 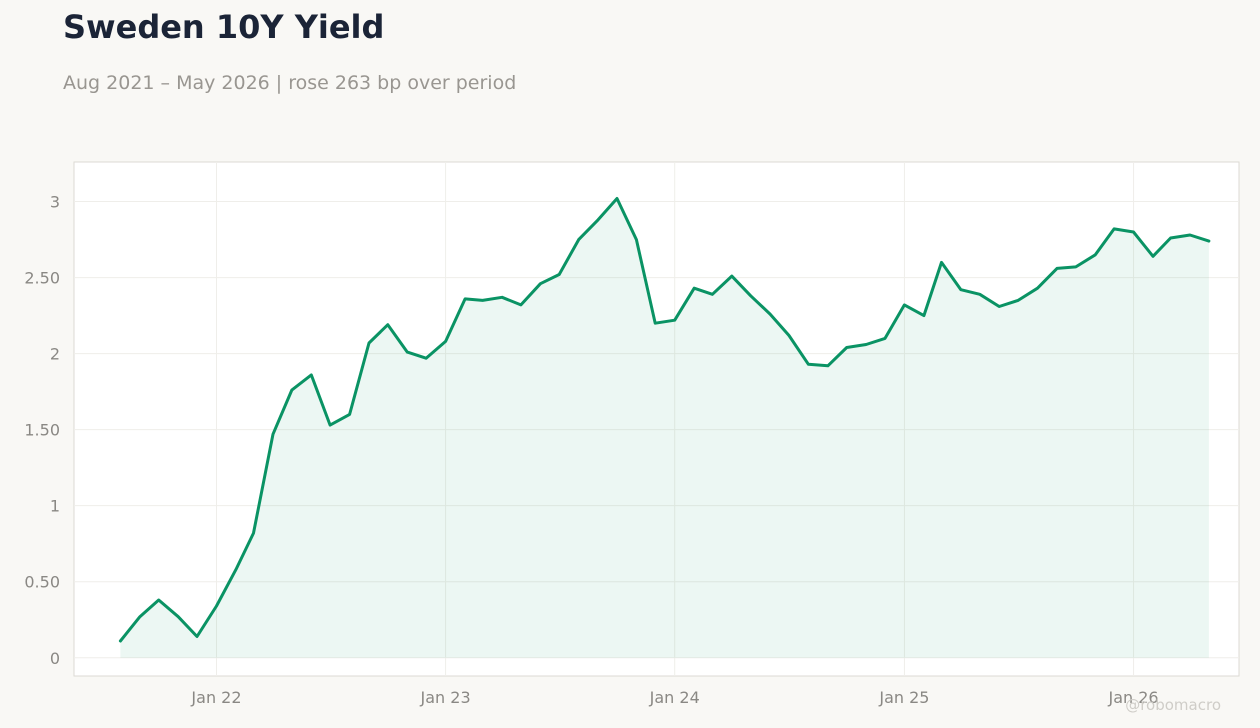 I want to click on x-tick-label: Jan 23, so click(x=445, y=697).